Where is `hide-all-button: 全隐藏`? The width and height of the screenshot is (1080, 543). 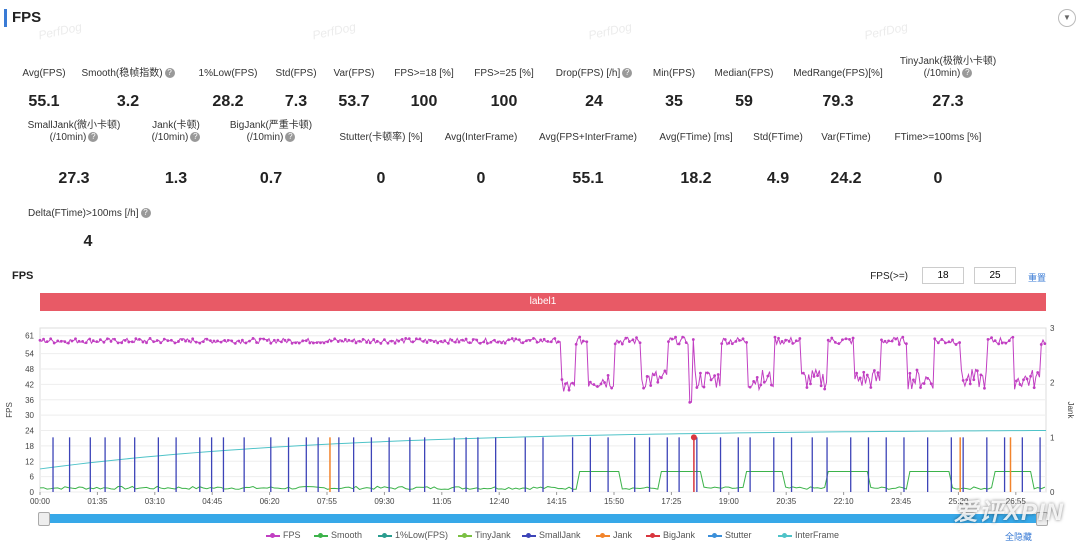
hide-all-button: 全隐藏 is located at coordinates (1018, 537).